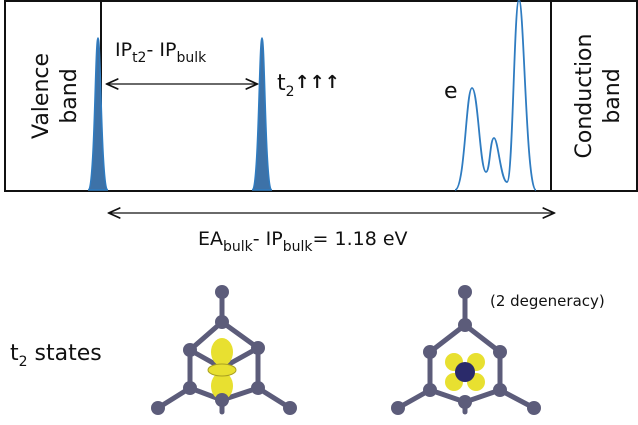 The height and width of the screenshot is (425, 638). Describe the element at coordinates (41, 96) in the screenshot. I see `valence-label: Valence` at that location.